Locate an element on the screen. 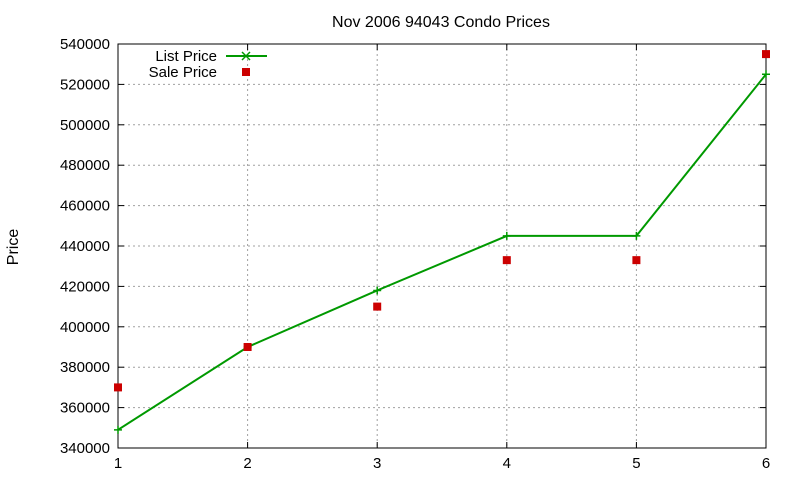  y-tick-label: 420000 is located at coordinates (85, 286).